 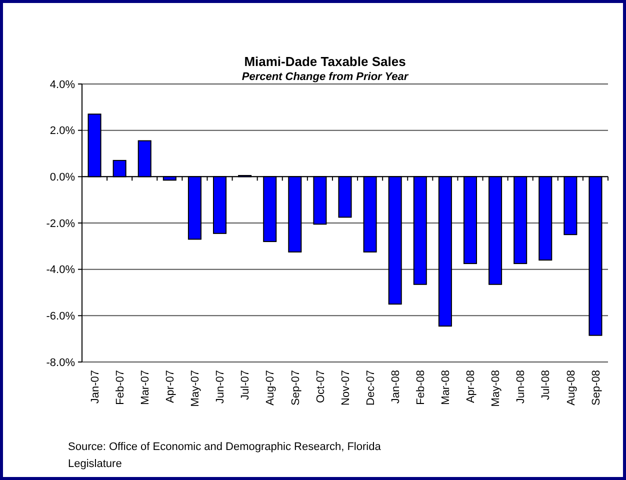 What do you see at coordinates (320, 387) in the screenshot?
I see `x-tick-label: Oct-07` at bounding box center [320, 387].